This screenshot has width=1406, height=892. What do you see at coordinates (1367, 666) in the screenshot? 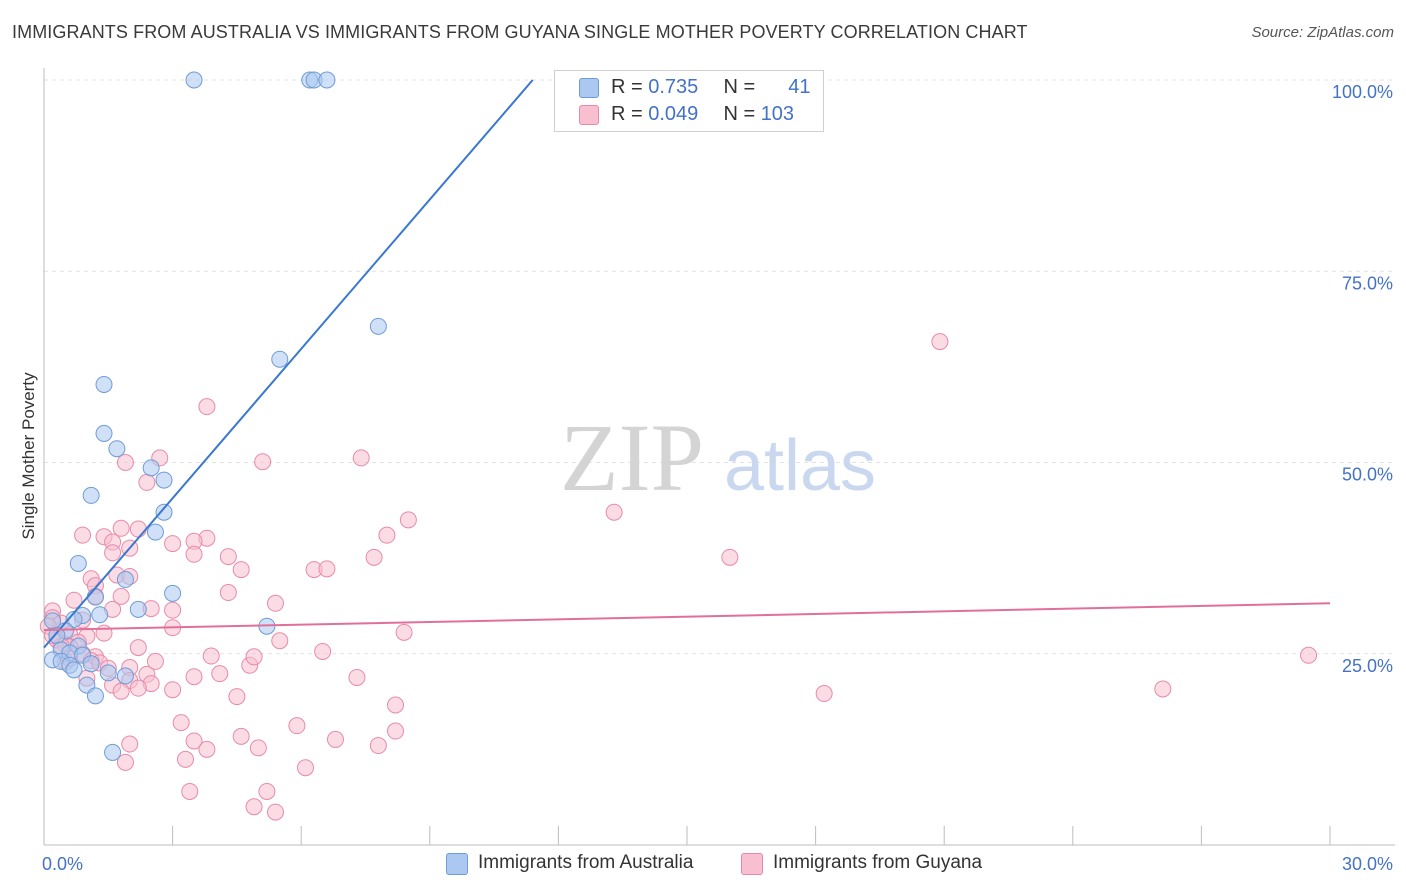
I see `y-tick-label: 25.0%` at bounding box center [1367, 666].